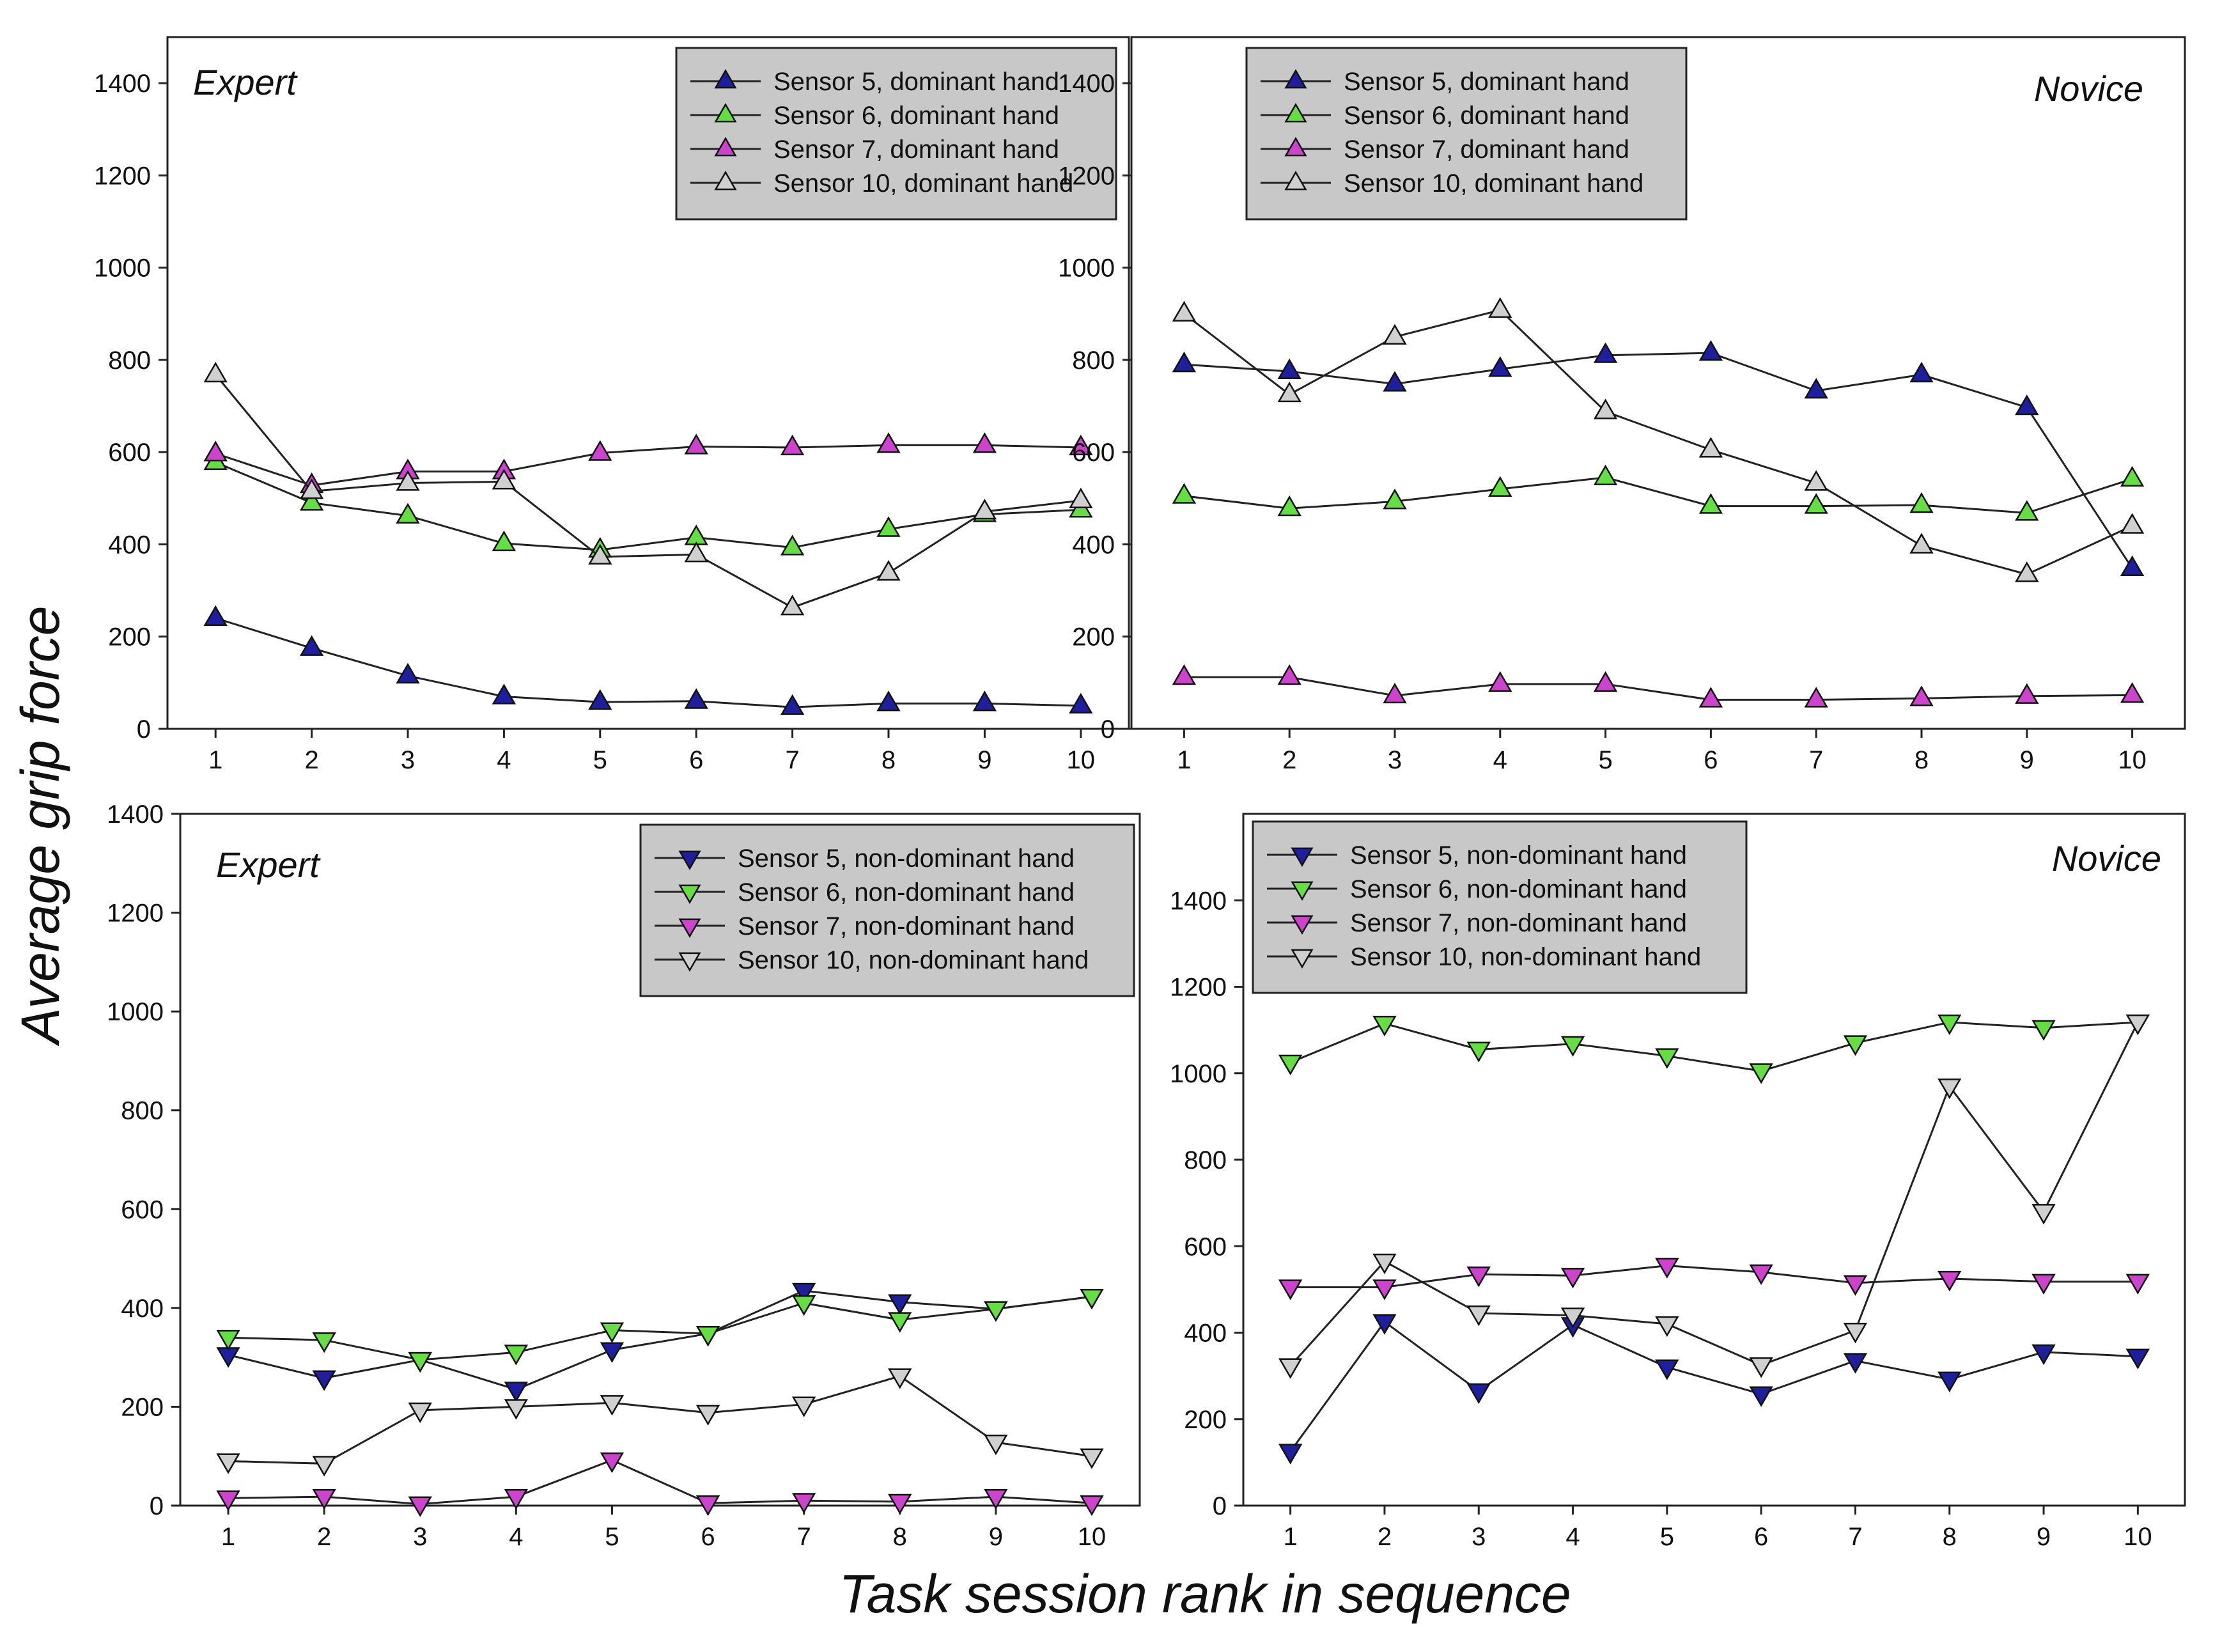  I want to click on legend-label: Sensor 6, dominant hand, so click(916, 116).